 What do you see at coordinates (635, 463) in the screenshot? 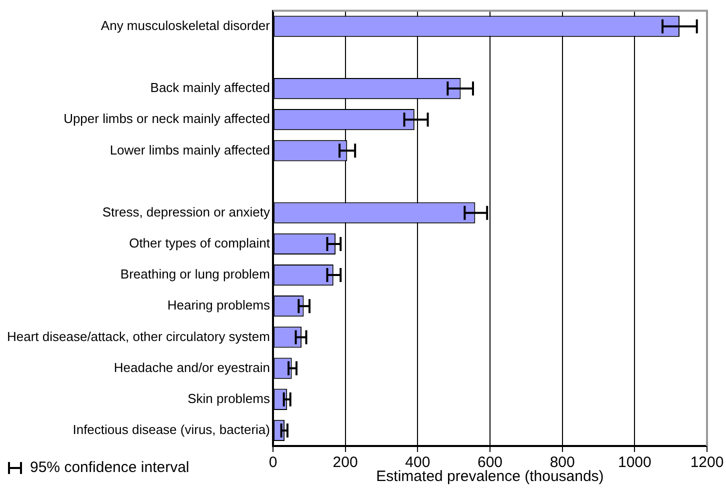
I see `x-tick-label: 1000` at bounding box center [635, 463].